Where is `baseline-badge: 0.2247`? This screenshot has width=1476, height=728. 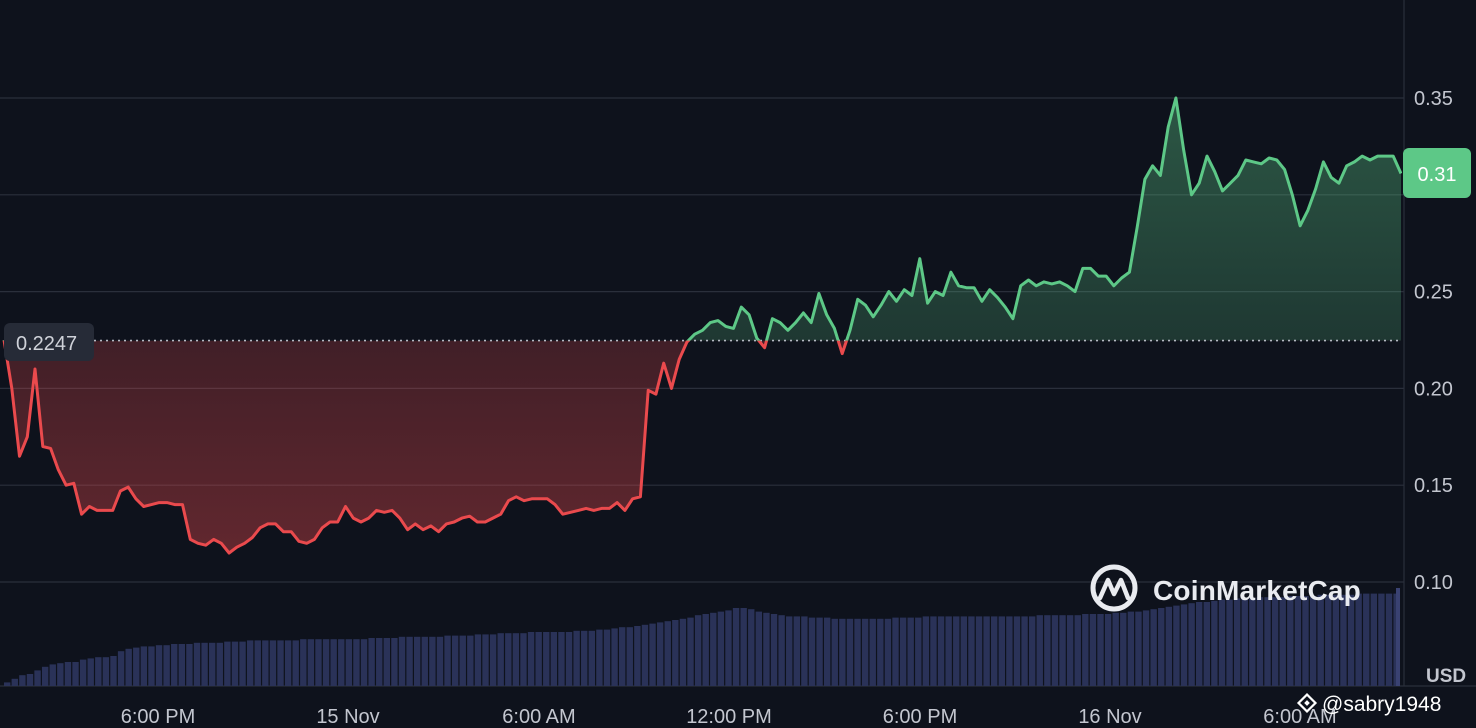 baseline-badge: 0.2247 is located at coordinates (49, 342).